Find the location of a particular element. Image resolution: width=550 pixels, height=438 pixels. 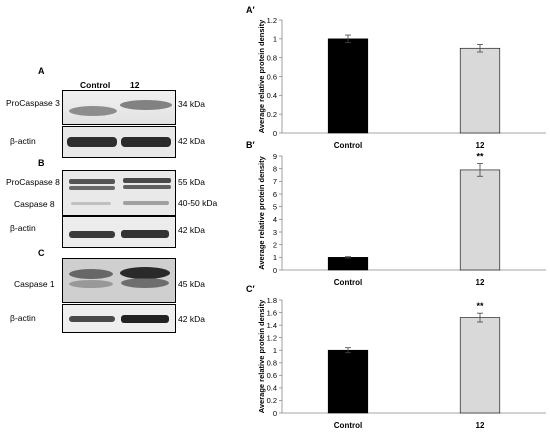

y-tick-label: 7 is located at coordinates (275, 181).